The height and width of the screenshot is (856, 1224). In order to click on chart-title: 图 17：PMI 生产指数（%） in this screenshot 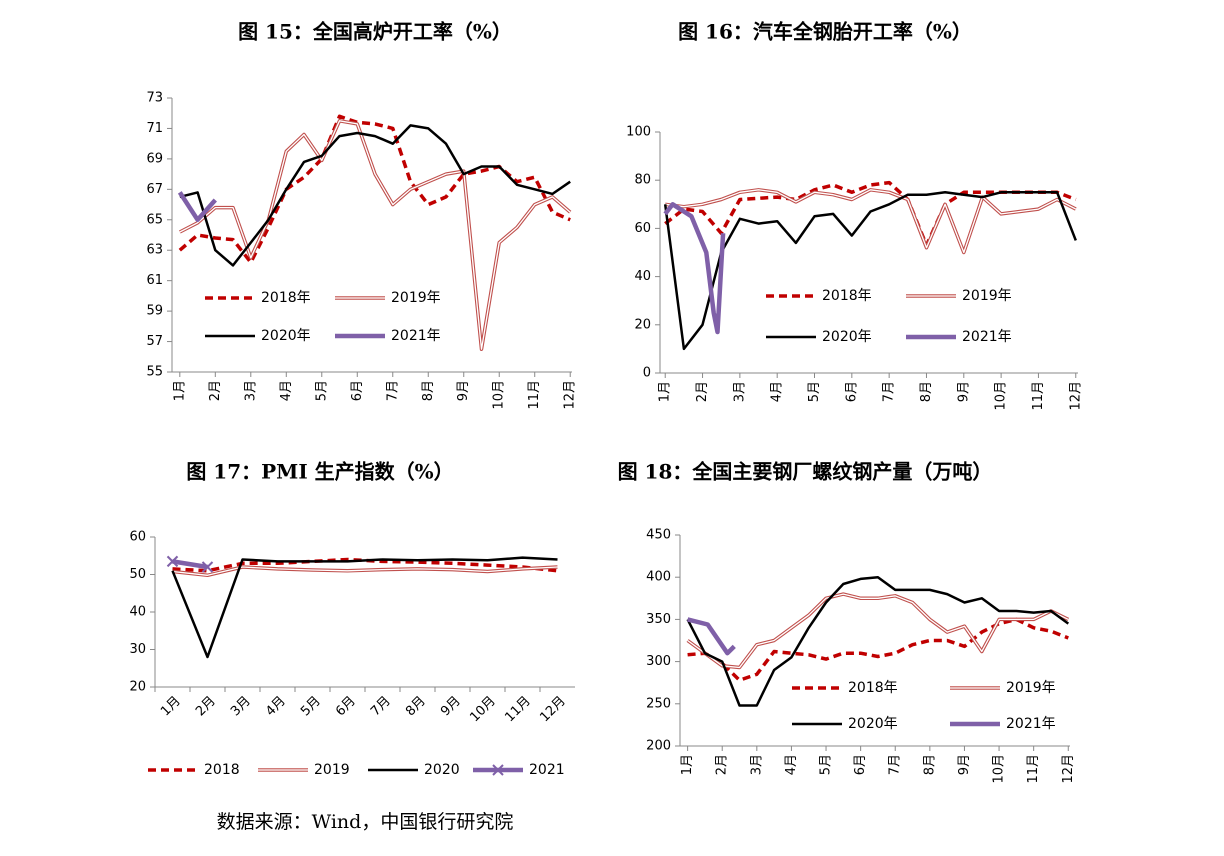, I will do `click(319, 472)`.